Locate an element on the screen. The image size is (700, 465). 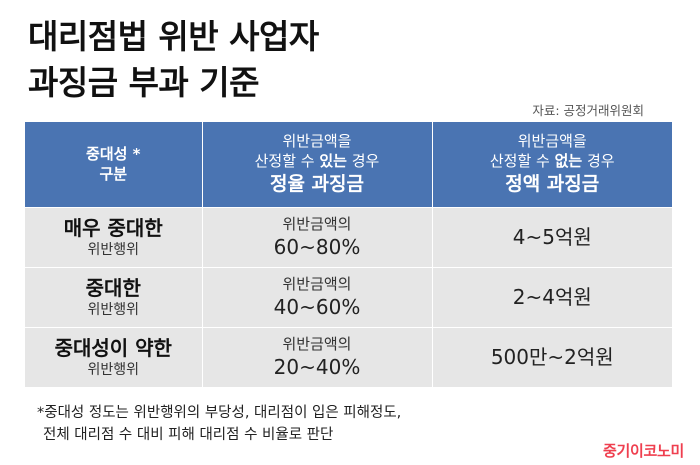
title-line-2: 과징금 부과 기준 is located at coordinates (143, 82).